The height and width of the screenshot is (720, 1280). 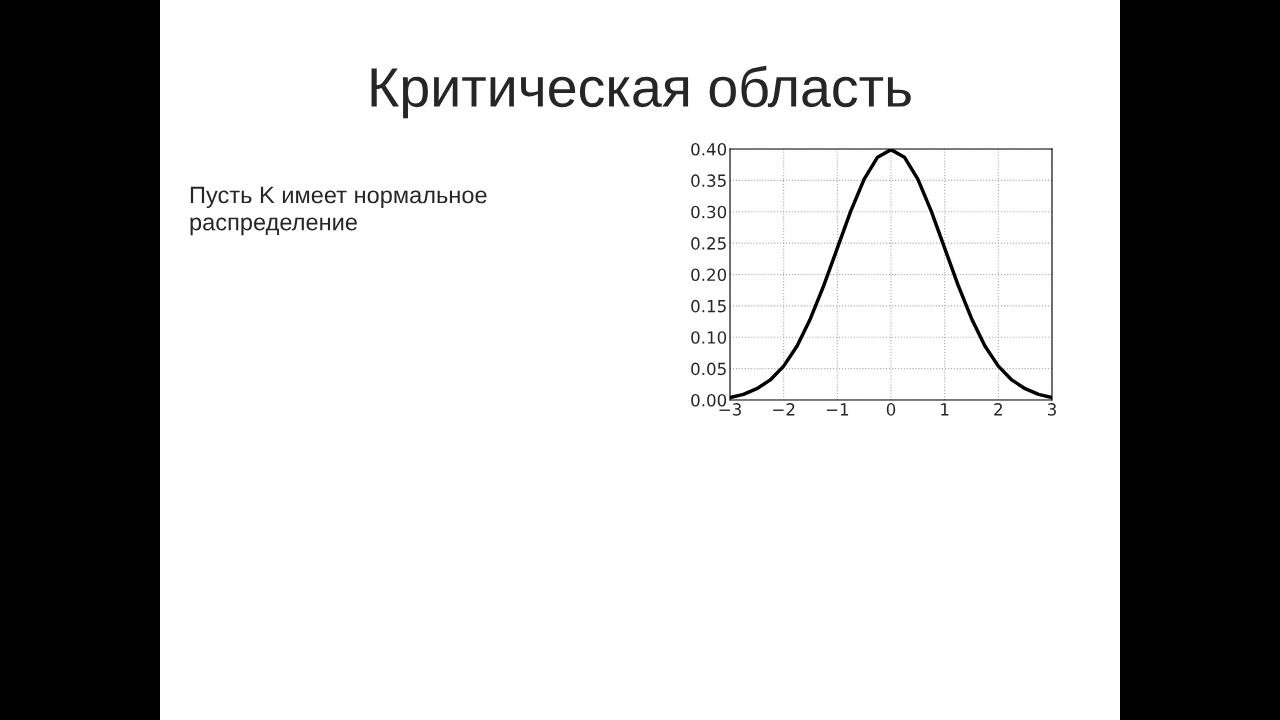 I want to click on x-tick-label: −1, so click(x=837, y=409).